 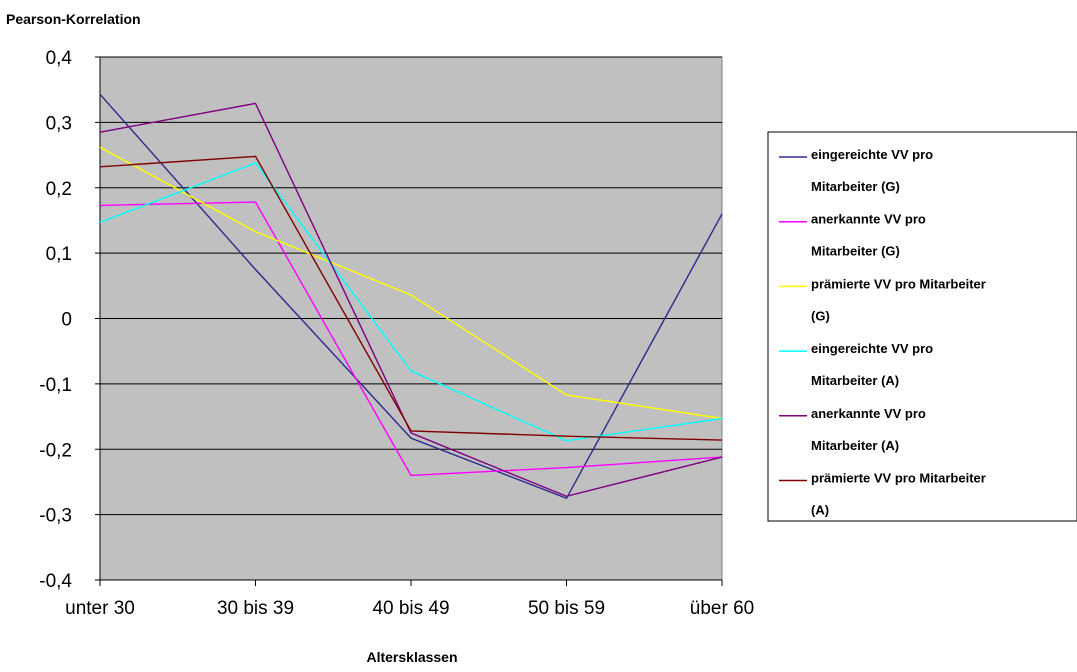 I want to click on legend-label-3: (G), so click(x=820, y=315).